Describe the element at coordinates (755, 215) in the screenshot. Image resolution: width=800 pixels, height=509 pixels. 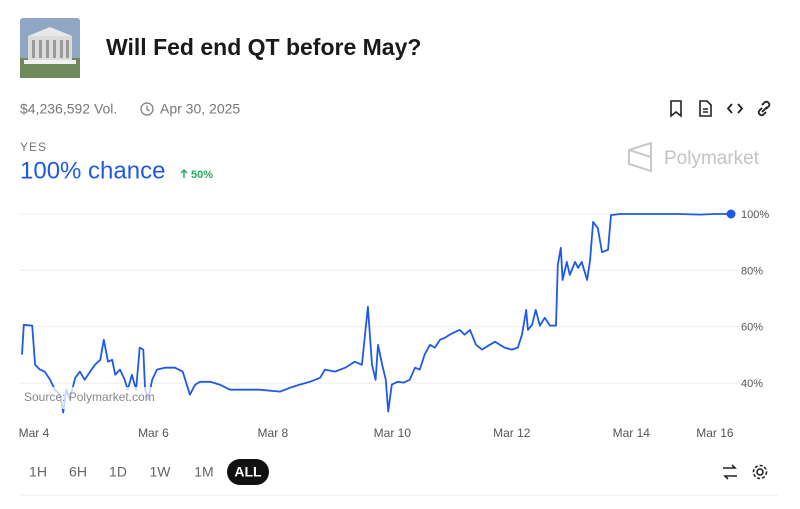
I see `y-tick-label: 100%` at that location.